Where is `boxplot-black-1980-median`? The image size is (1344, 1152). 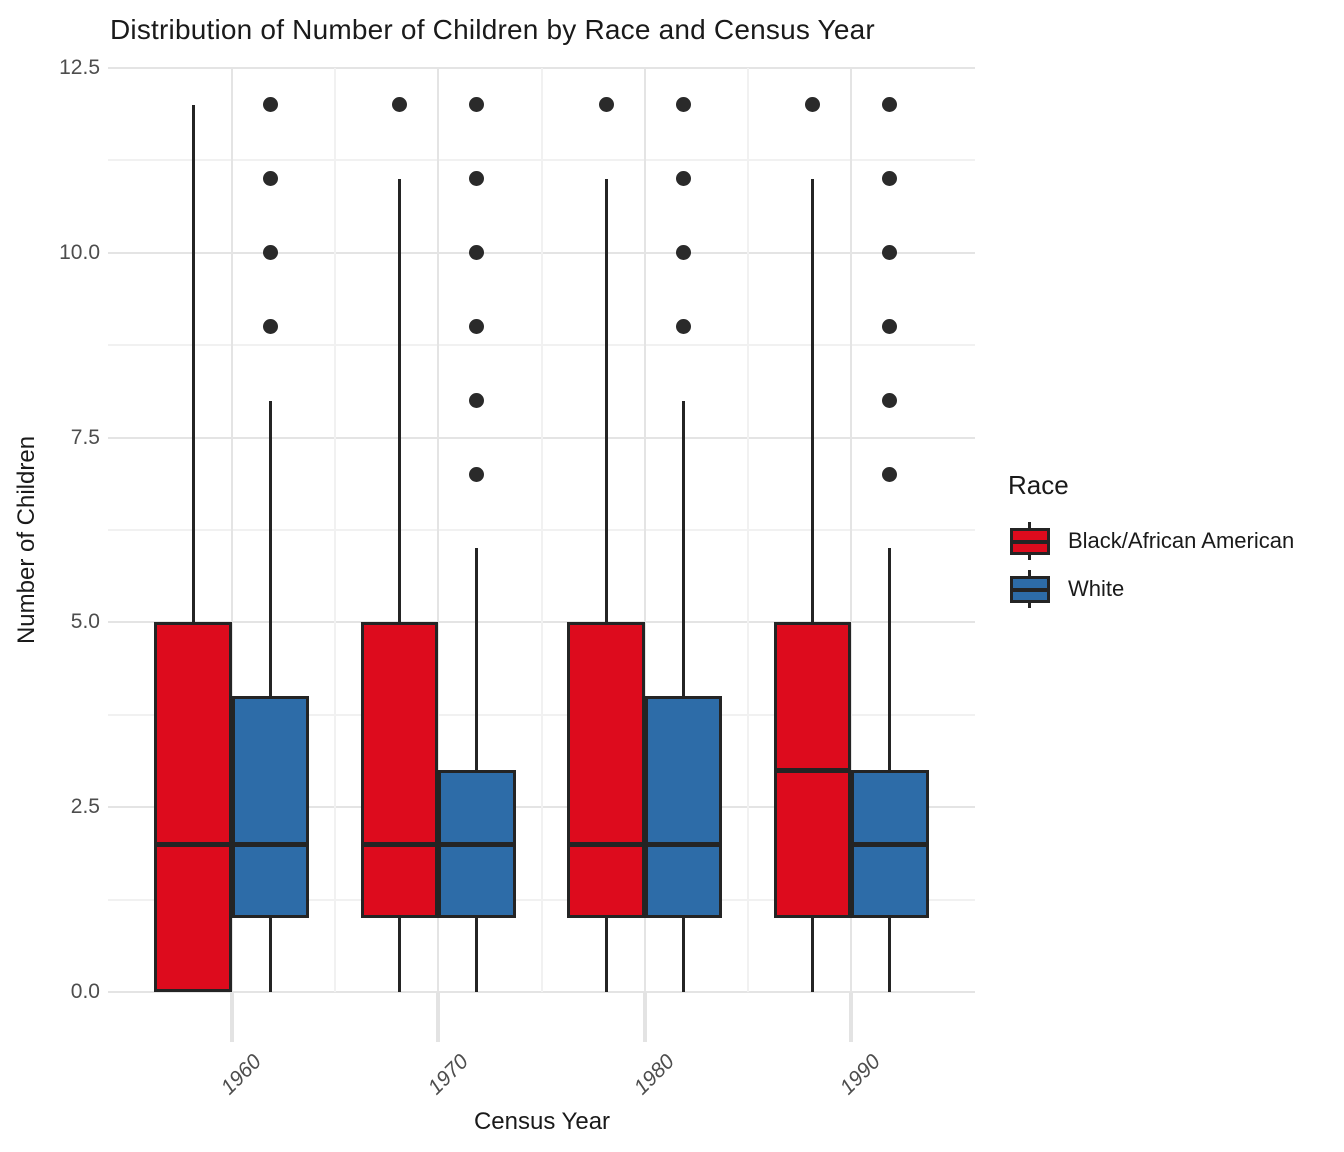
boxplot-black-1980-median is located at coordinates (606, 844).